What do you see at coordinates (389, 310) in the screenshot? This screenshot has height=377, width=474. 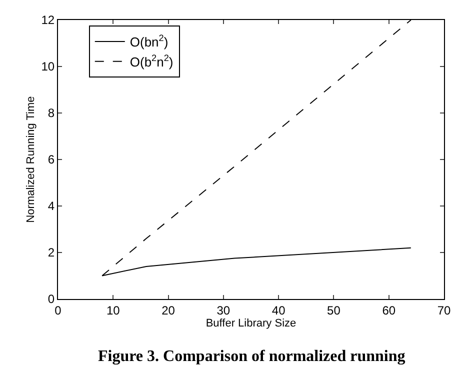 I see `x-tick-label: 60` at bounding box center [389, 310].